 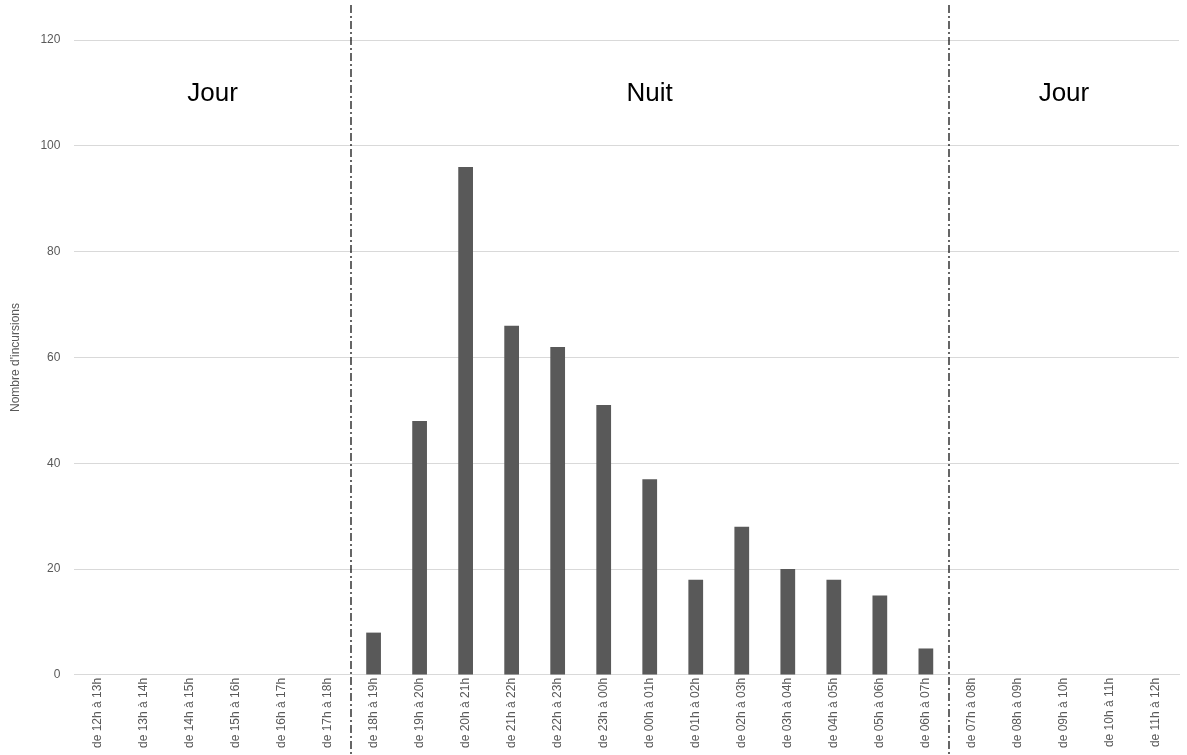 I want to click on annotation: Nuit, so click(x=650, y=92).